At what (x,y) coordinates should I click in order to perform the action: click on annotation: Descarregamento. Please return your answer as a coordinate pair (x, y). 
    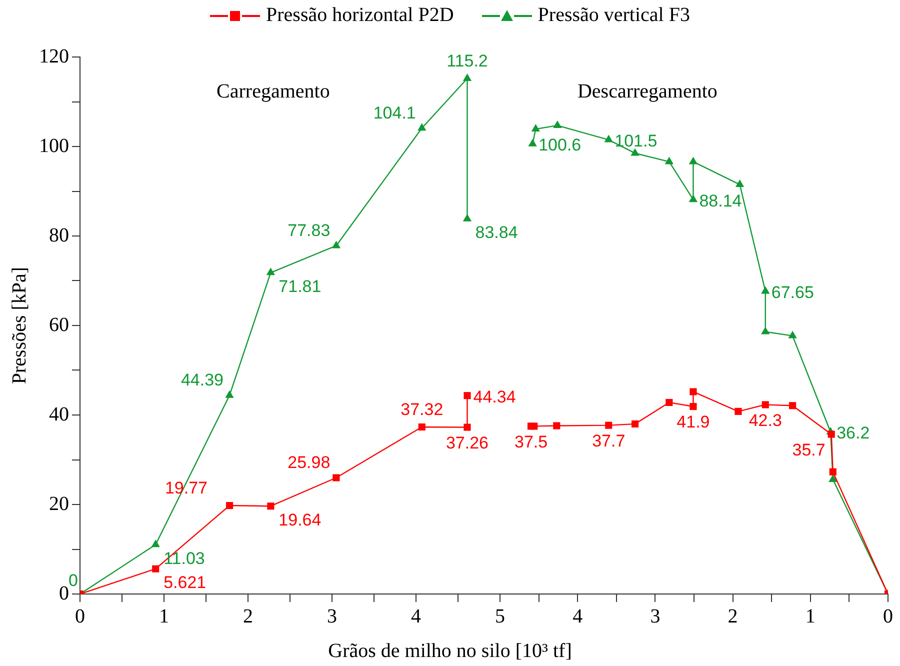
    Looking at the image, I should click on (647, 91).